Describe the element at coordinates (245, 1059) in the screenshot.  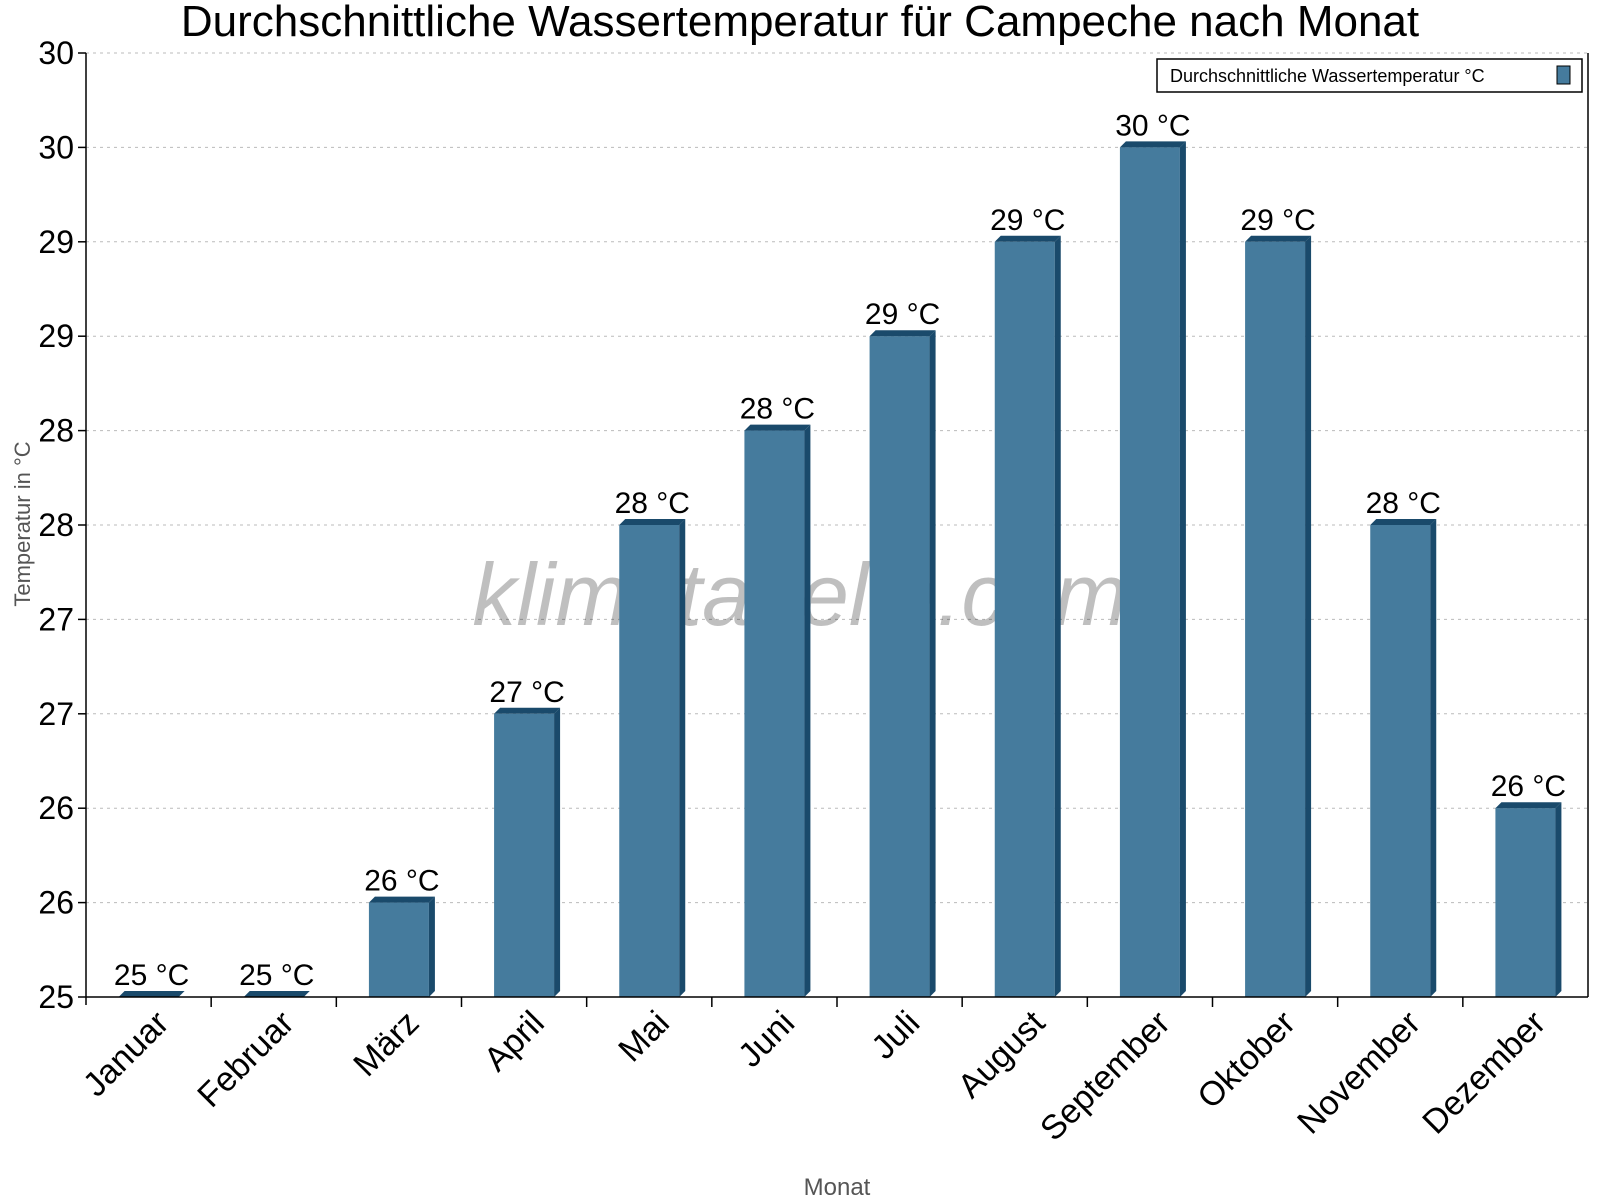
I see `x-tick-label: Februar` at that location.